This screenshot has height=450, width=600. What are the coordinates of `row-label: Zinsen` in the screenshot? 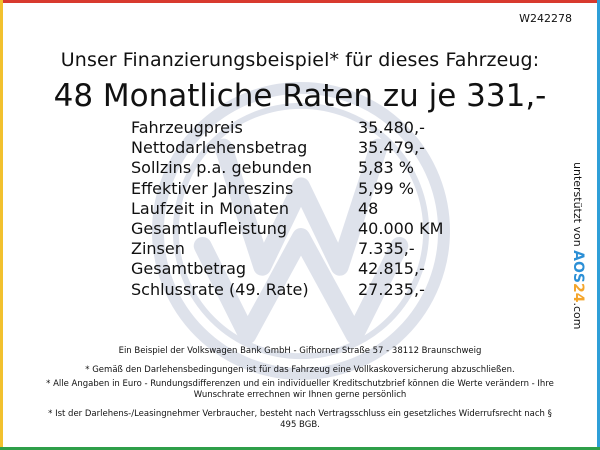 It's located at (158, 249).